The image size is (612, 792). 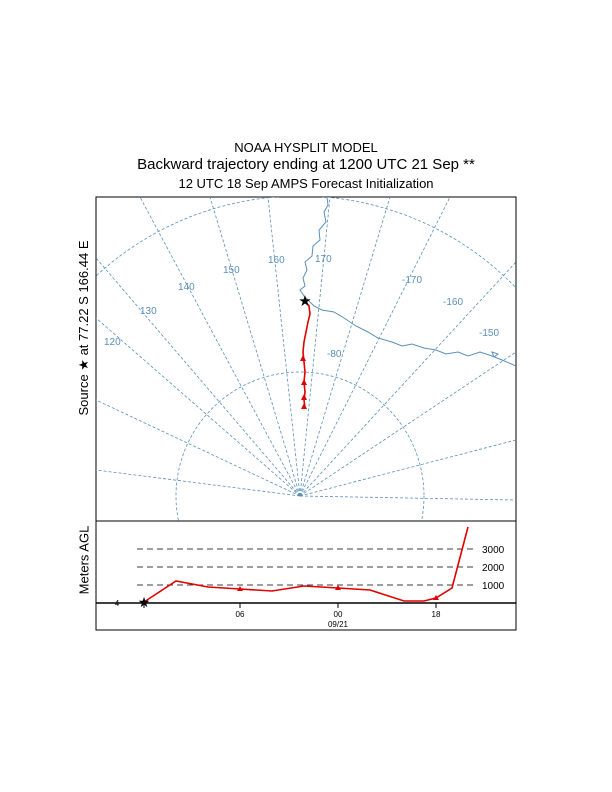 I want to click on time-ticks, so click(x=290, y=605).